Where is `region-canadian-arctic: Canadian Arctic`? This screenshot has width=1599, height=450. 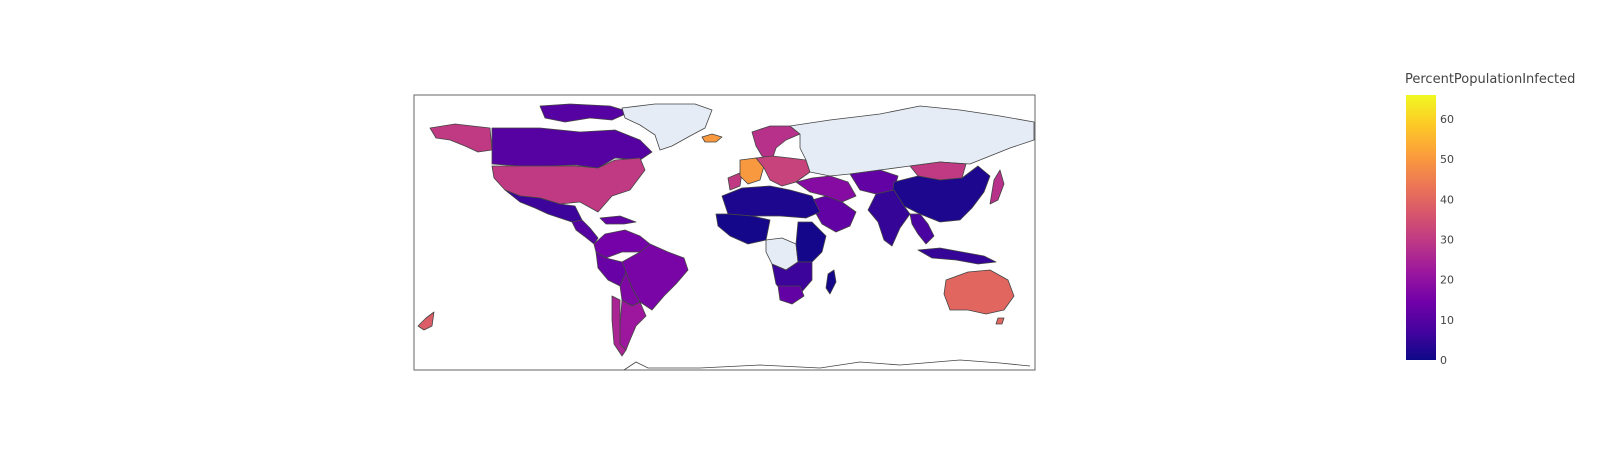 region-canadian-arctic: Canadian Arctic is located at coordinates (585, 113).